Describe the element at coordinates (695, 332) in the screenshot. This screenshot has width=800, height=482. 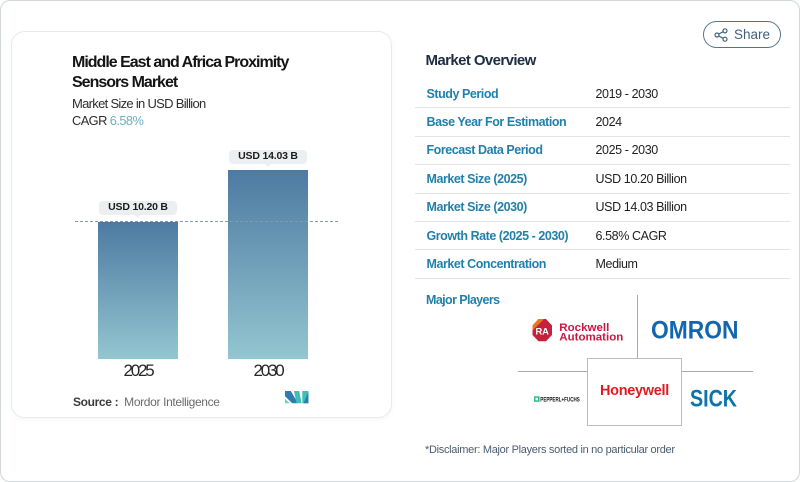
I see `svg-text: OMRON` at that location.